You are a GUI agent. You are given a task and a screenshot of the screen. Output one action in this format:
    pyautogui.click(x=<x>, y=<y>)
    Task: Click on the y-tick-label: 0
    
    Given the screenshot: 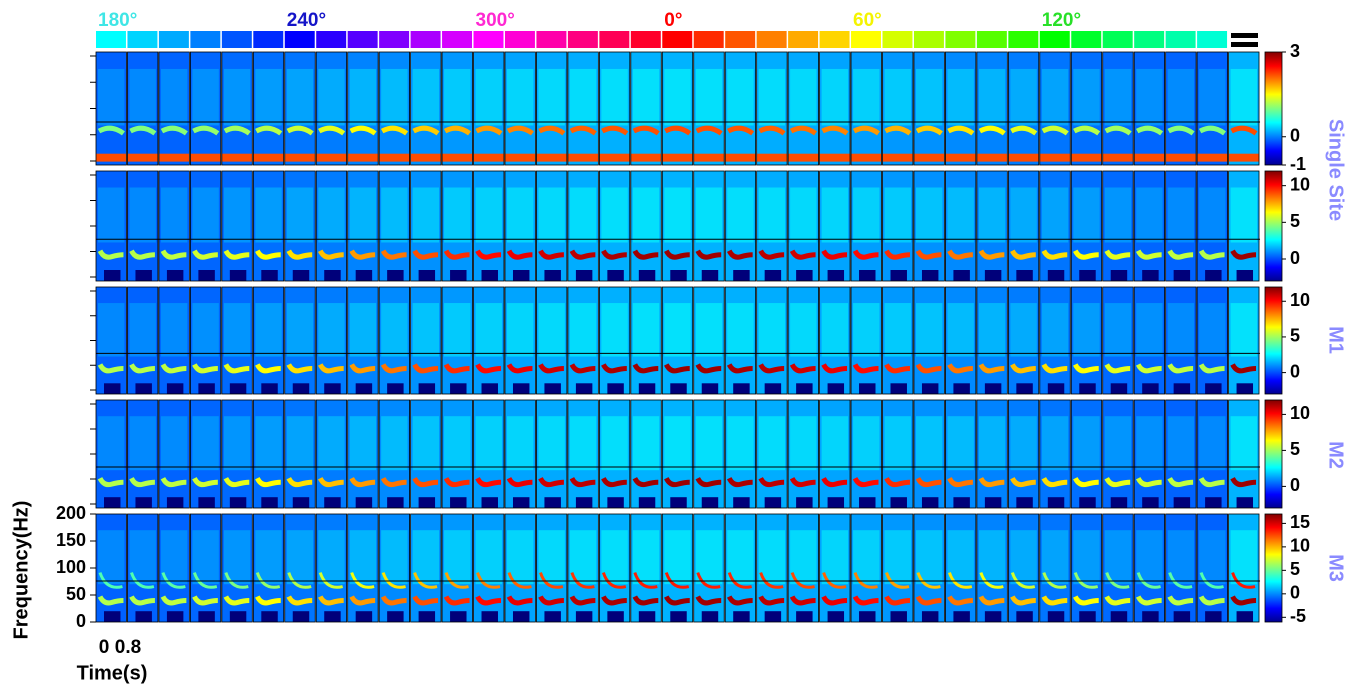 What is the action you would take?
    pyautogui.click(x=81, y=621)
    